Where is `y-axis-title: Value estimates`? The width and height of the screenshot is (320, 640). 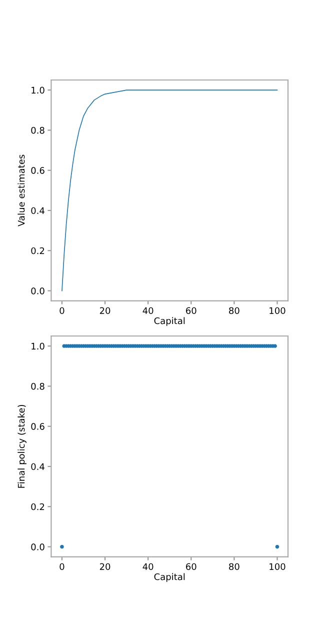
y-axis-title: Value estimates is located at coordinates (21, 190).